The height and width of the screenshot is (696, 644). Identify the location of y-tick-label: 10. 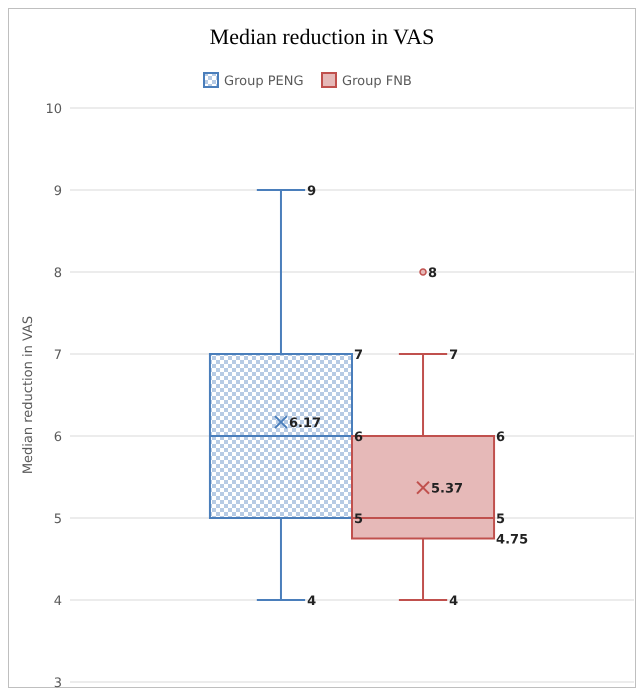
(53, 109).